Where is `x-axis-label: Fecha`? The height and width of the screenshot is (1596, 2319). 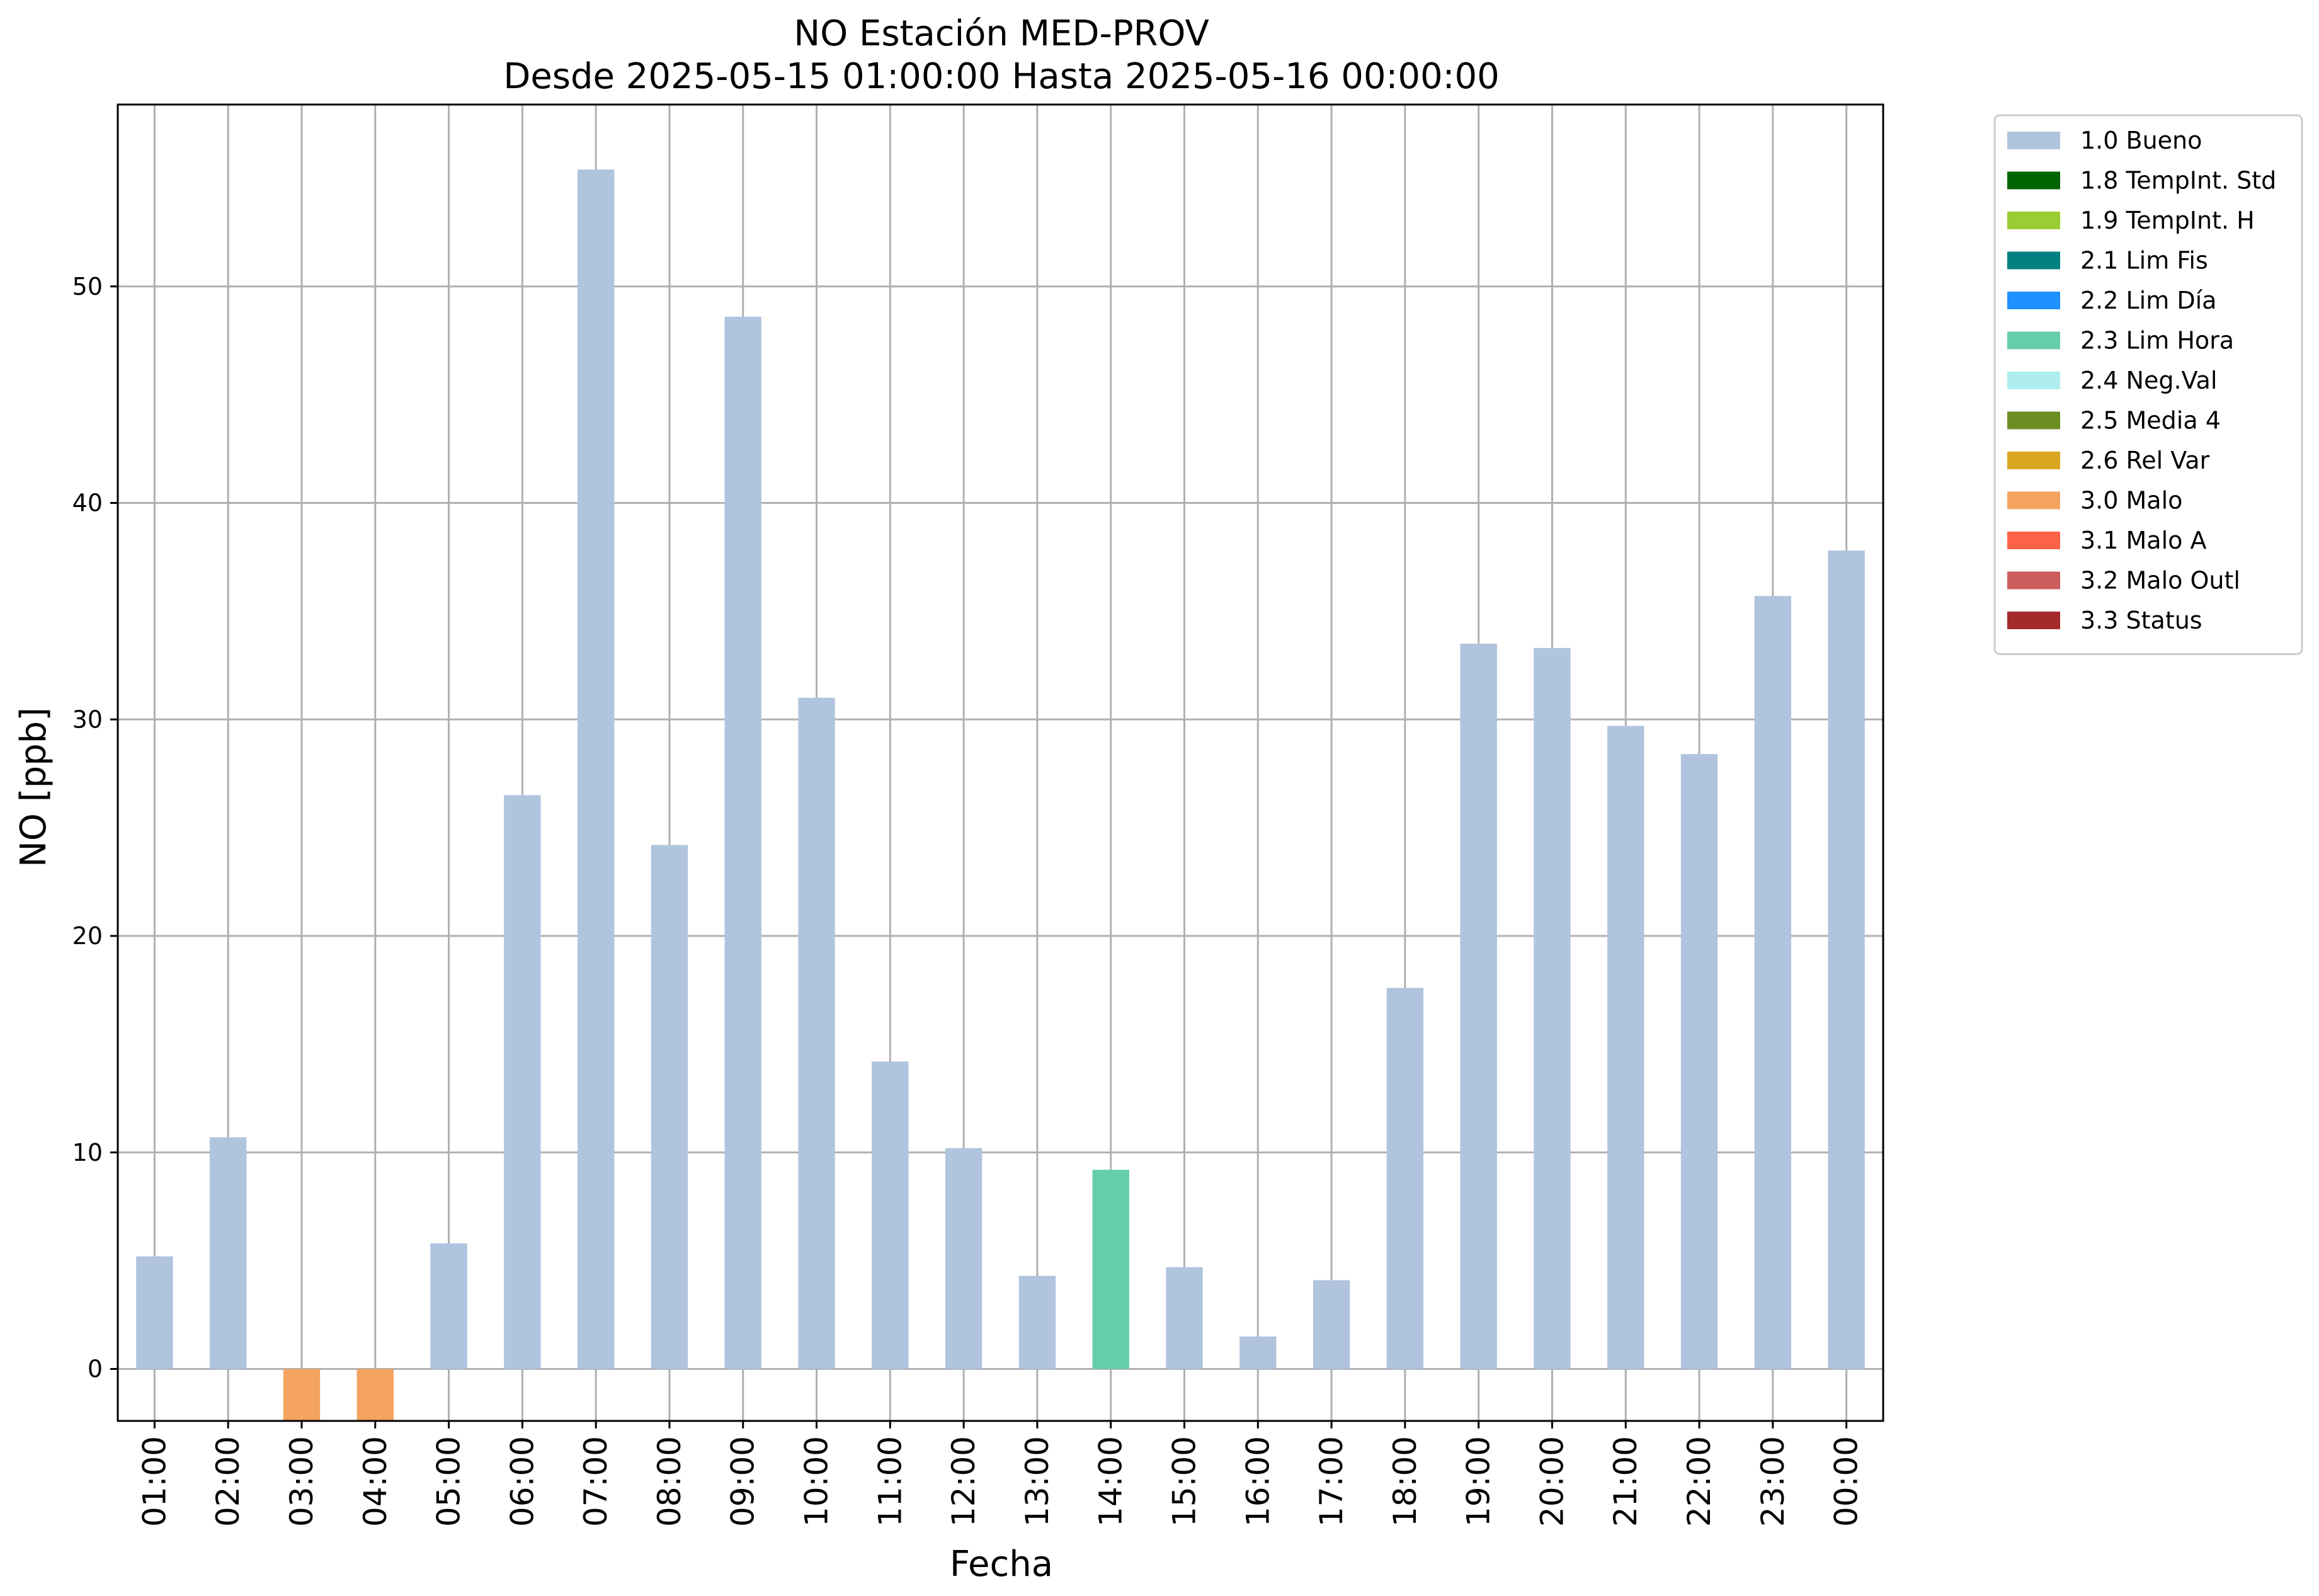 x-axis-label: Fecha is located at coordinates (1001, 1564).